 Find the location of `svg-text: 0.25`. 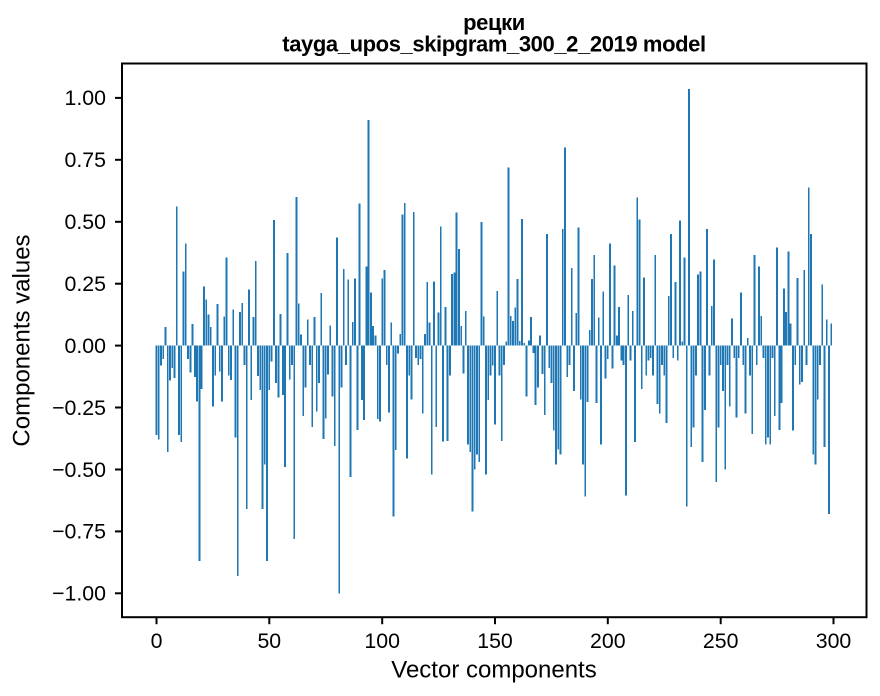

svg-text: 0.25 is located at coordinates (85, 284).